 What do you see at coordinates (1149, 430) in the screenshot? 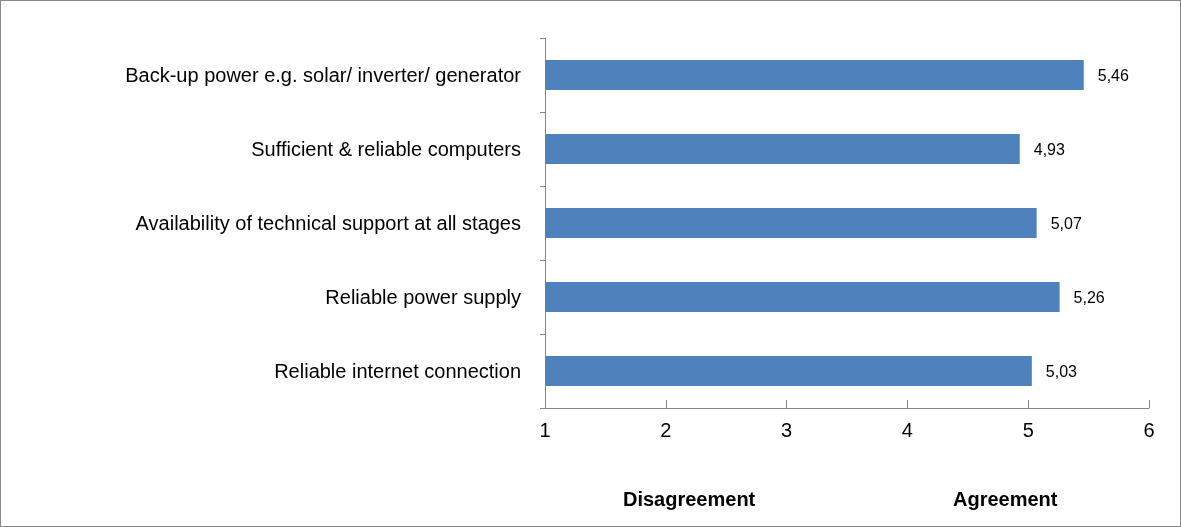
I see `x-tick-label: 6` at bounding box center [1149, 430].